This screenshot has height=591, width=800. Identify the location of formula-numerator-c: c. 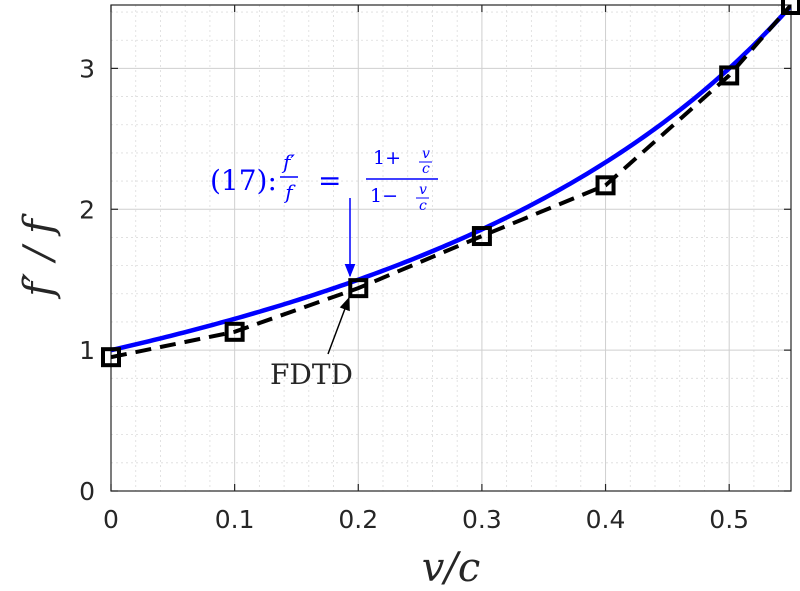
(426, 169).